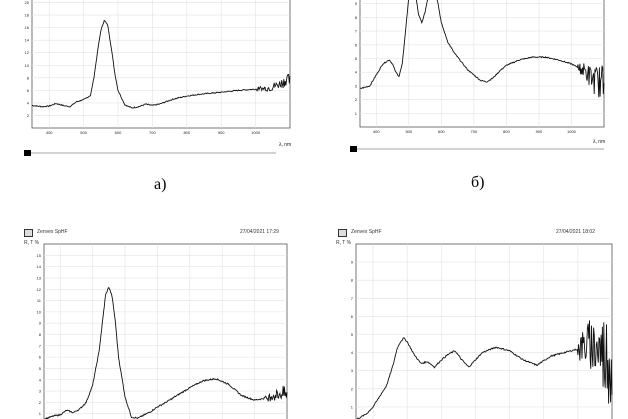  What do you see at coordinates (478, 182) in the screenshot?
I see `caption-b: б)` at bounding box center [478, 182].